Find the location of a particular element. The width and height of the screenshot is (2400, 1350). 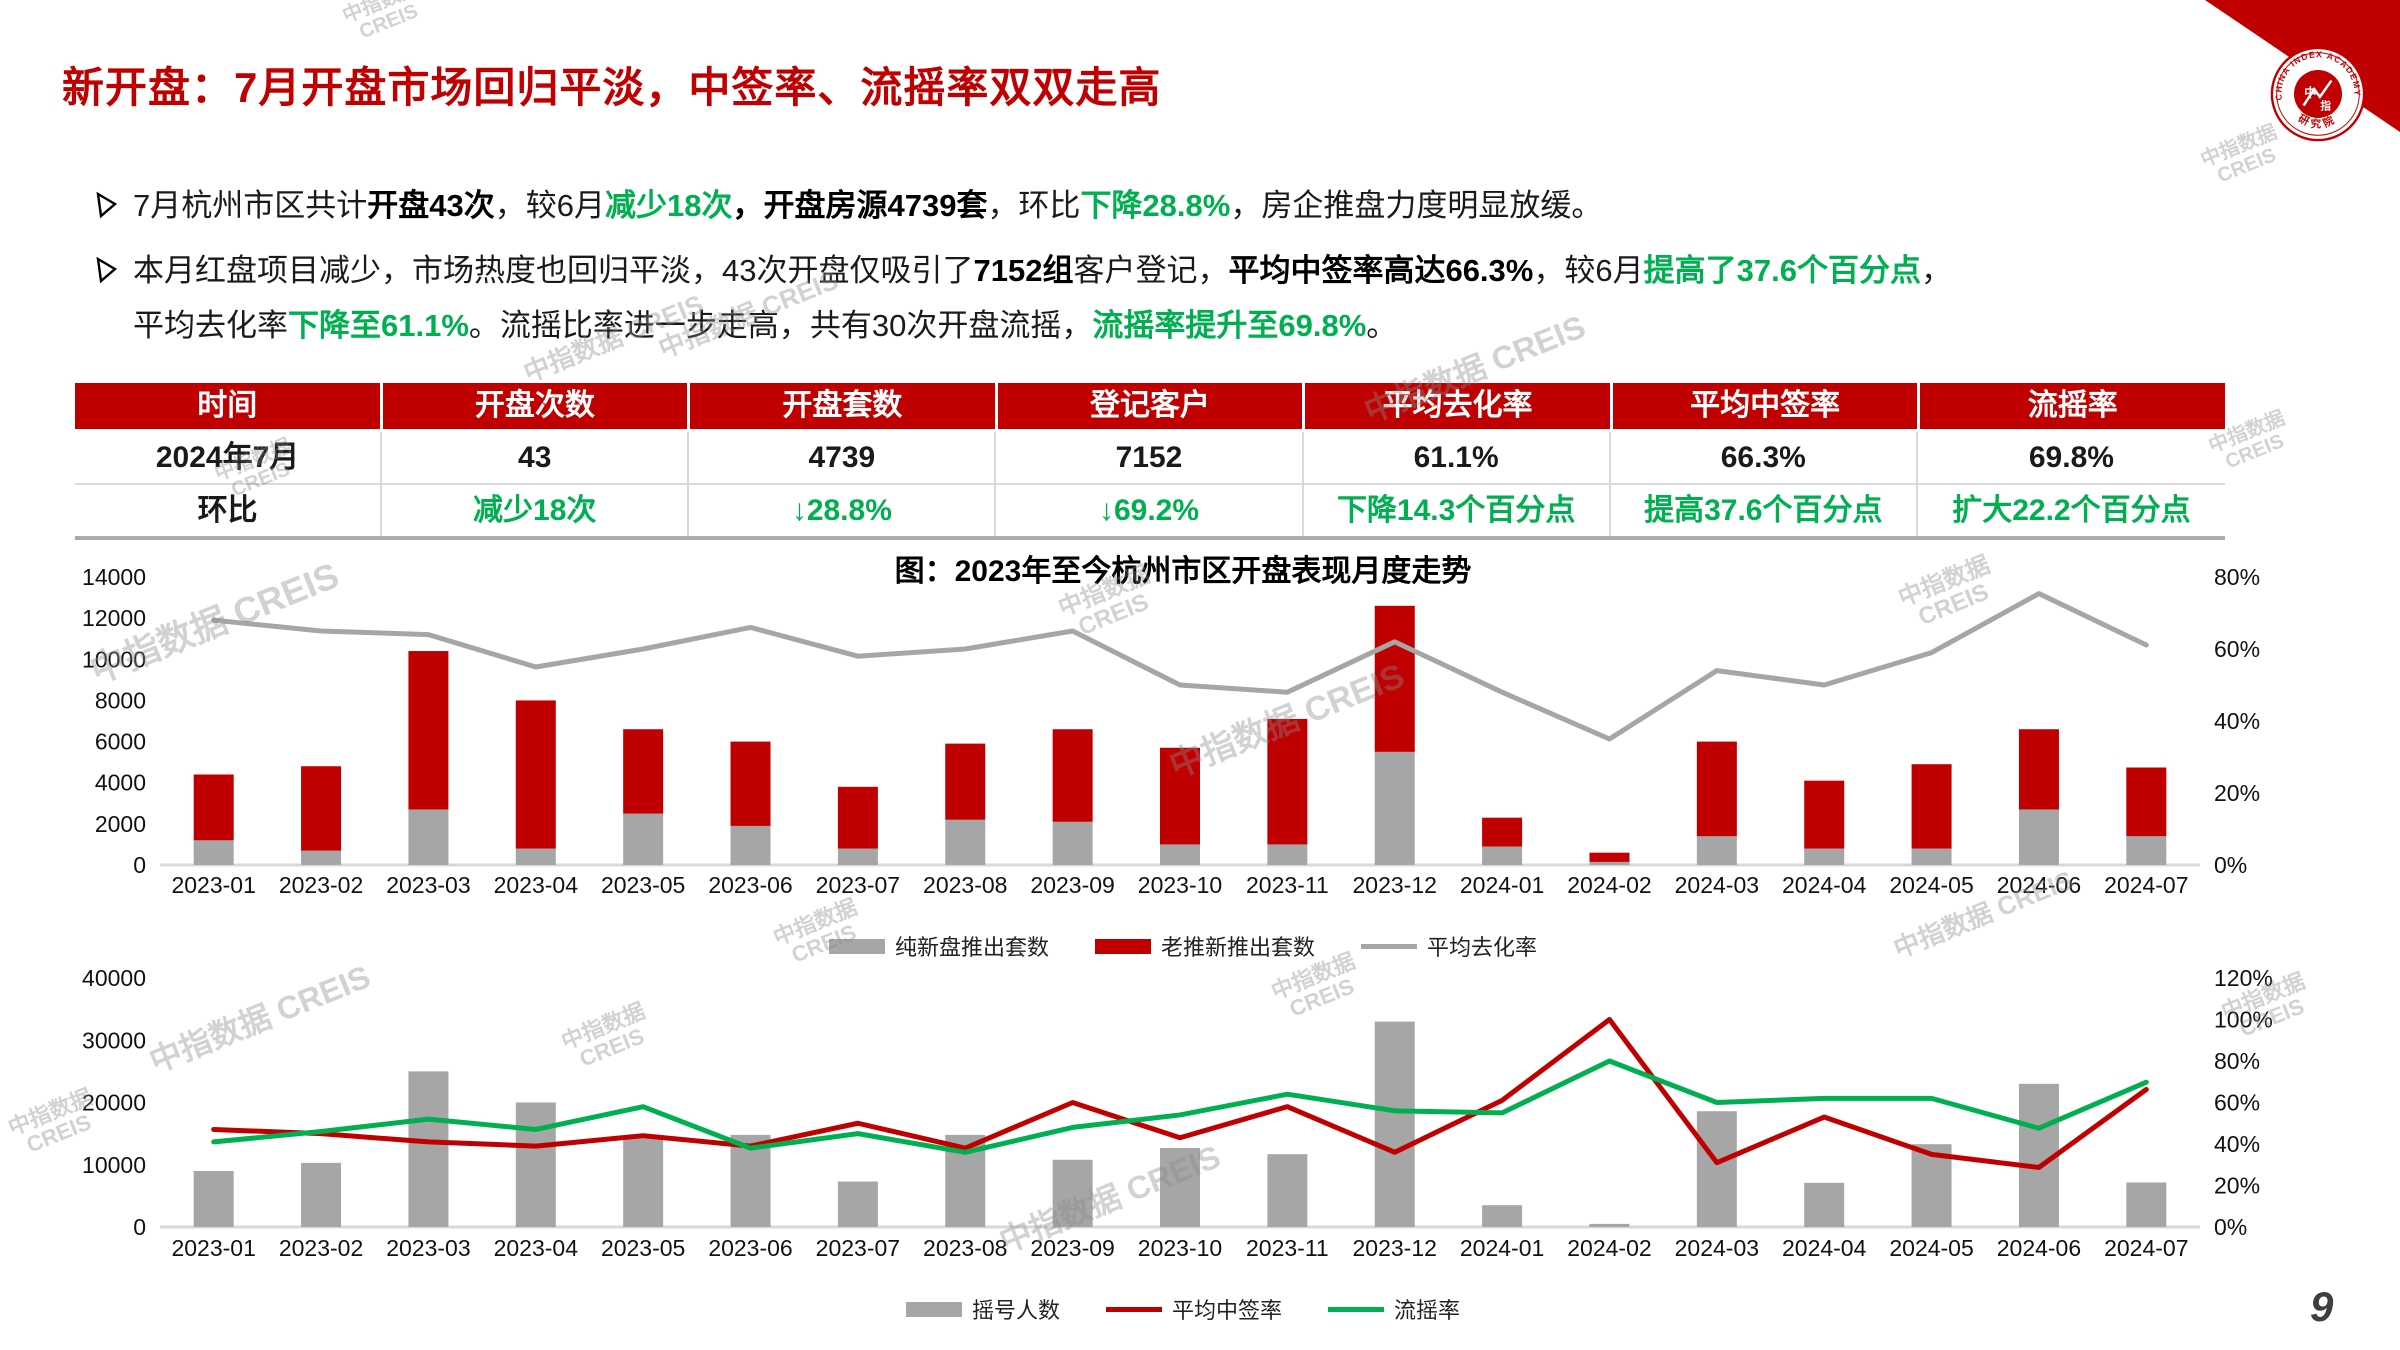

bar-老推新推出套数-2023-12 is located at coordinates (1394, 678).